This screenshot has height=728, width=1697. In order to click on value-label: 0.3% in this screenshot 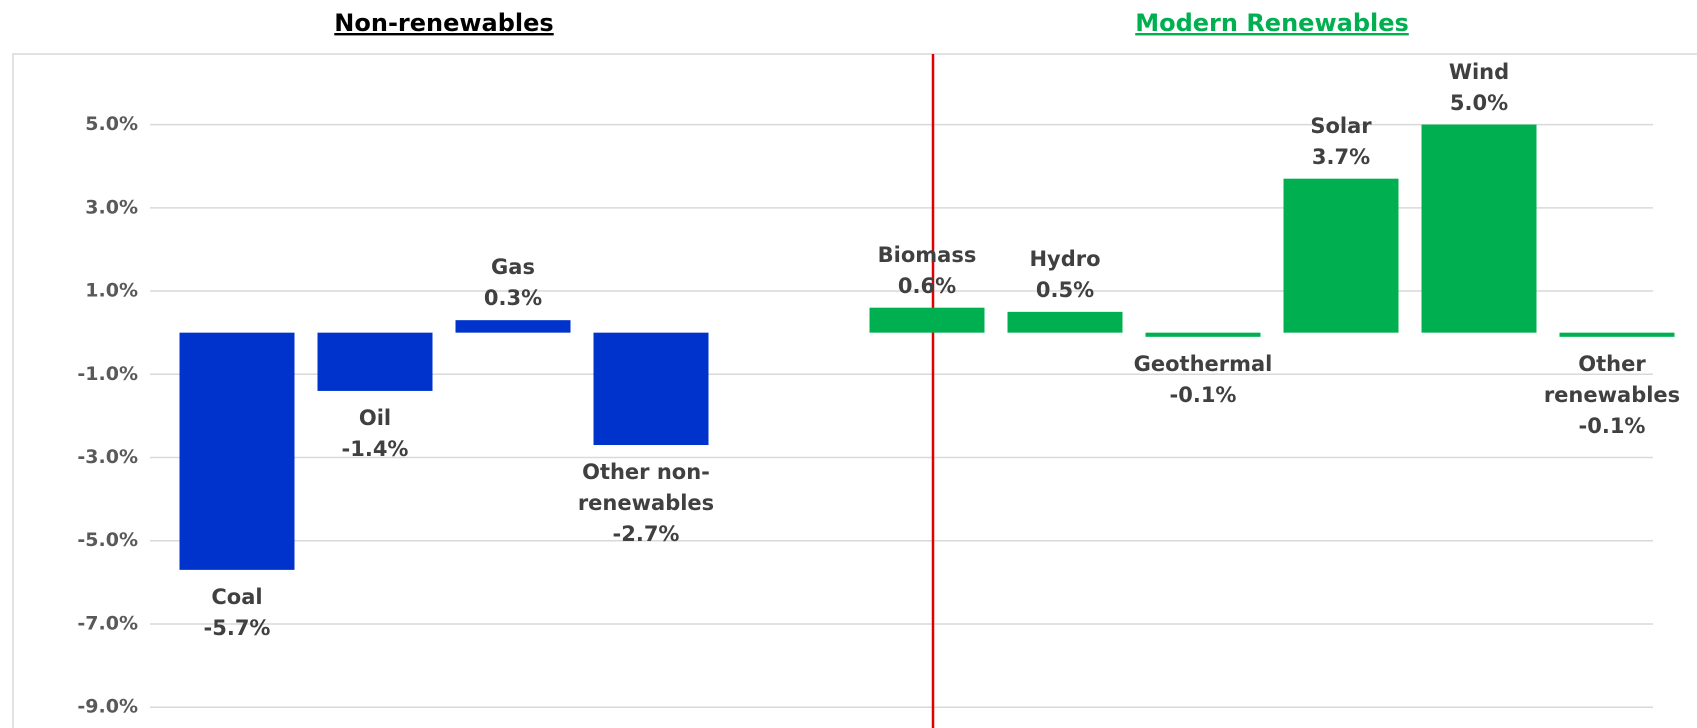, I will do `click(513, 298)`.